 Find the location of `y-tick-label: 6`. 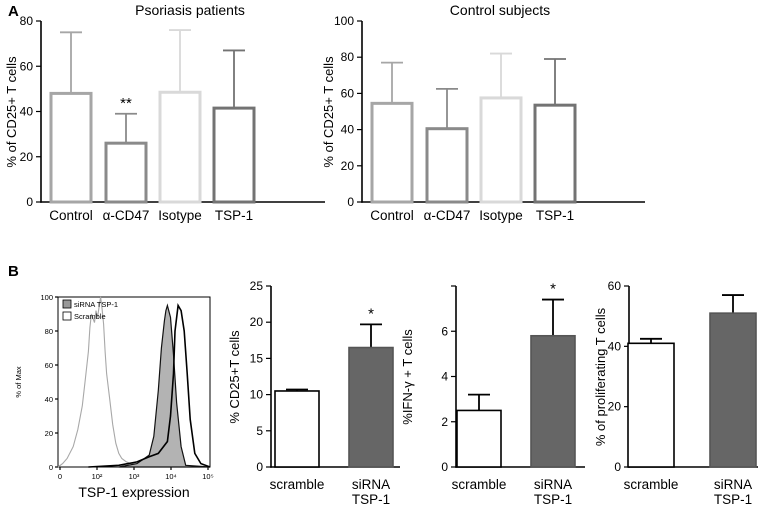

y-tick-label: 6 is located at coordinates (444, 331).